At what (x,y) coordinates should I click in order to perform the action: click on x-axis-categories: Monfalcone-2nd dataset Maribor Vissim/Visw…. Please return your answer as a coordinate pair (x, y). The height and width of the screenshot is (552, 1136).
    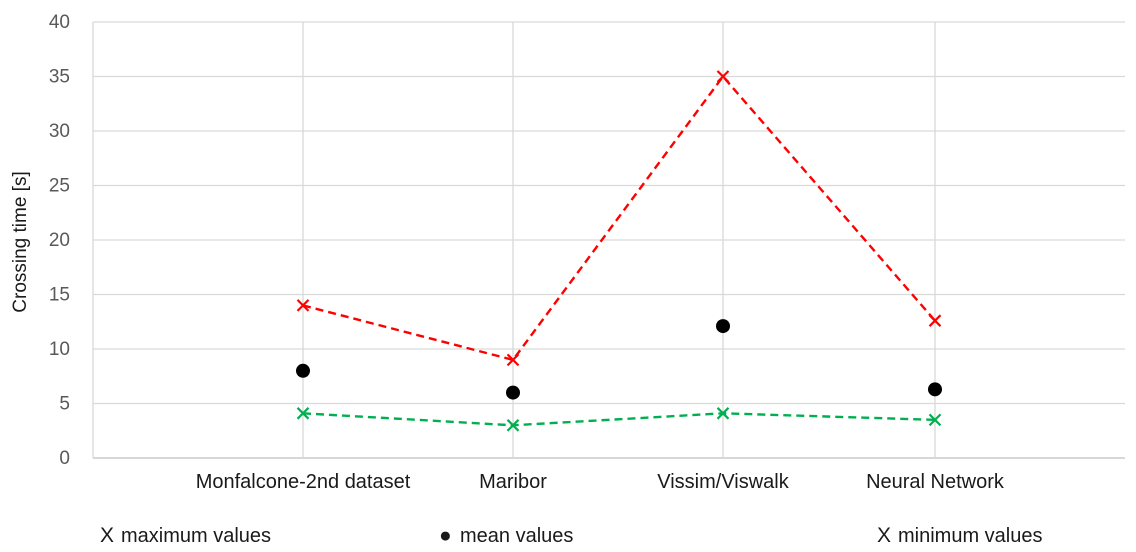
    Looking at the image, I should click on (600, 482).